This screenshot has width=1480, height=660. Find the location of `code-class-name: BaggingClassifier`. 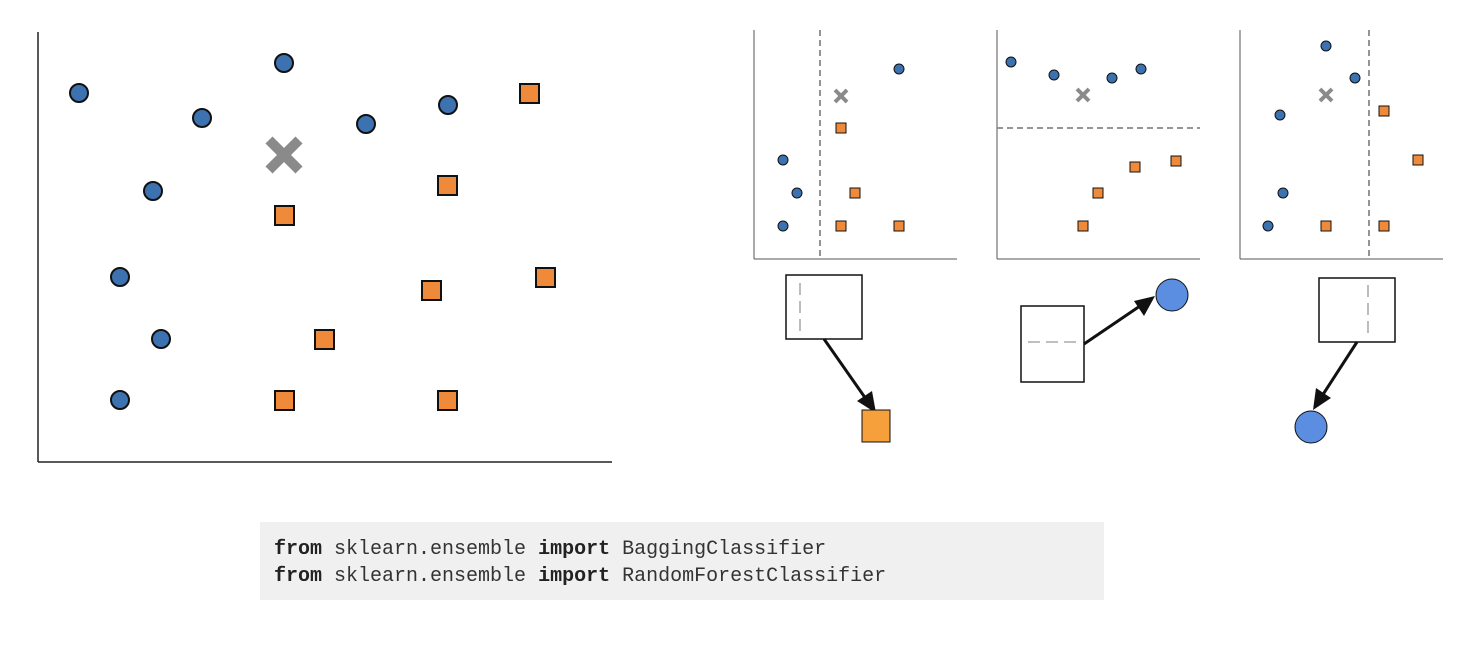

code-class-name: BaggingClassifier is located at coordinates (724, 549).